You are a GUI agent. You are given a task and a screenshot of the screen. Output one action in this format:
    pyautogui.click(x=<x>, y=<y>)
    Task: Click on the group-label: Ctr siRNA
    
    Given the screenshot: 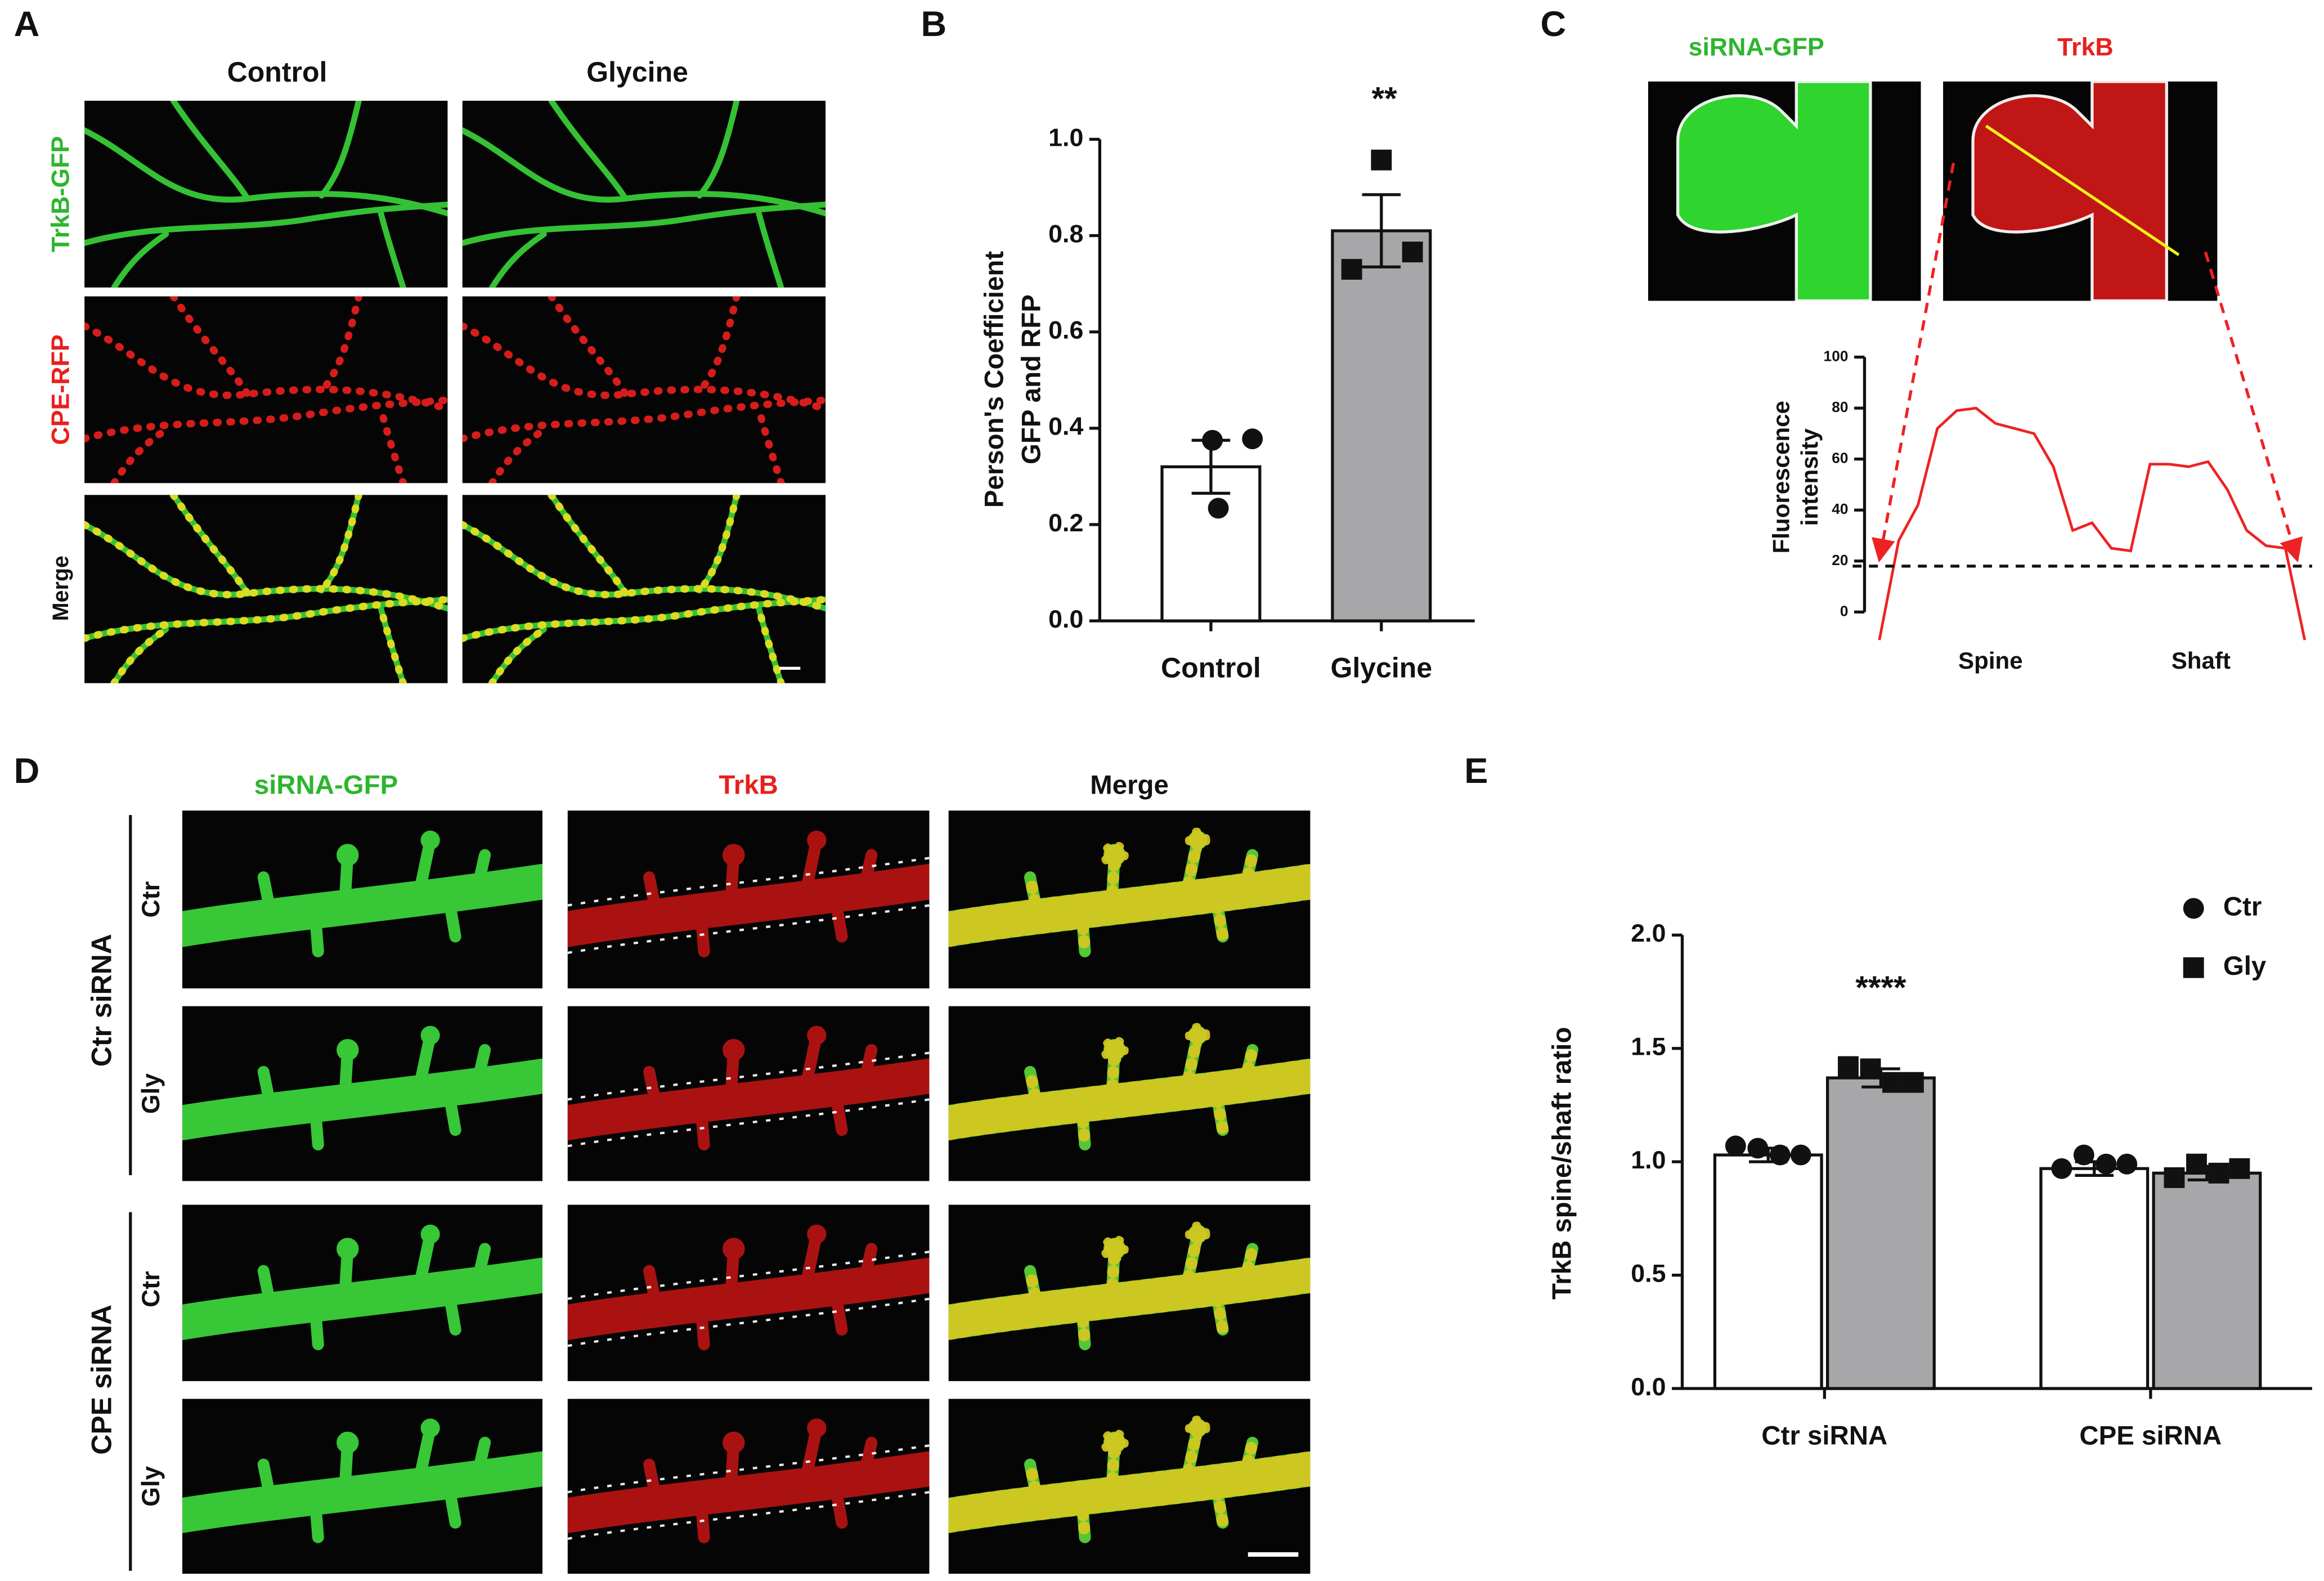 What is the action you would take?
    pyautogui.click(x=102, y=1000)
    